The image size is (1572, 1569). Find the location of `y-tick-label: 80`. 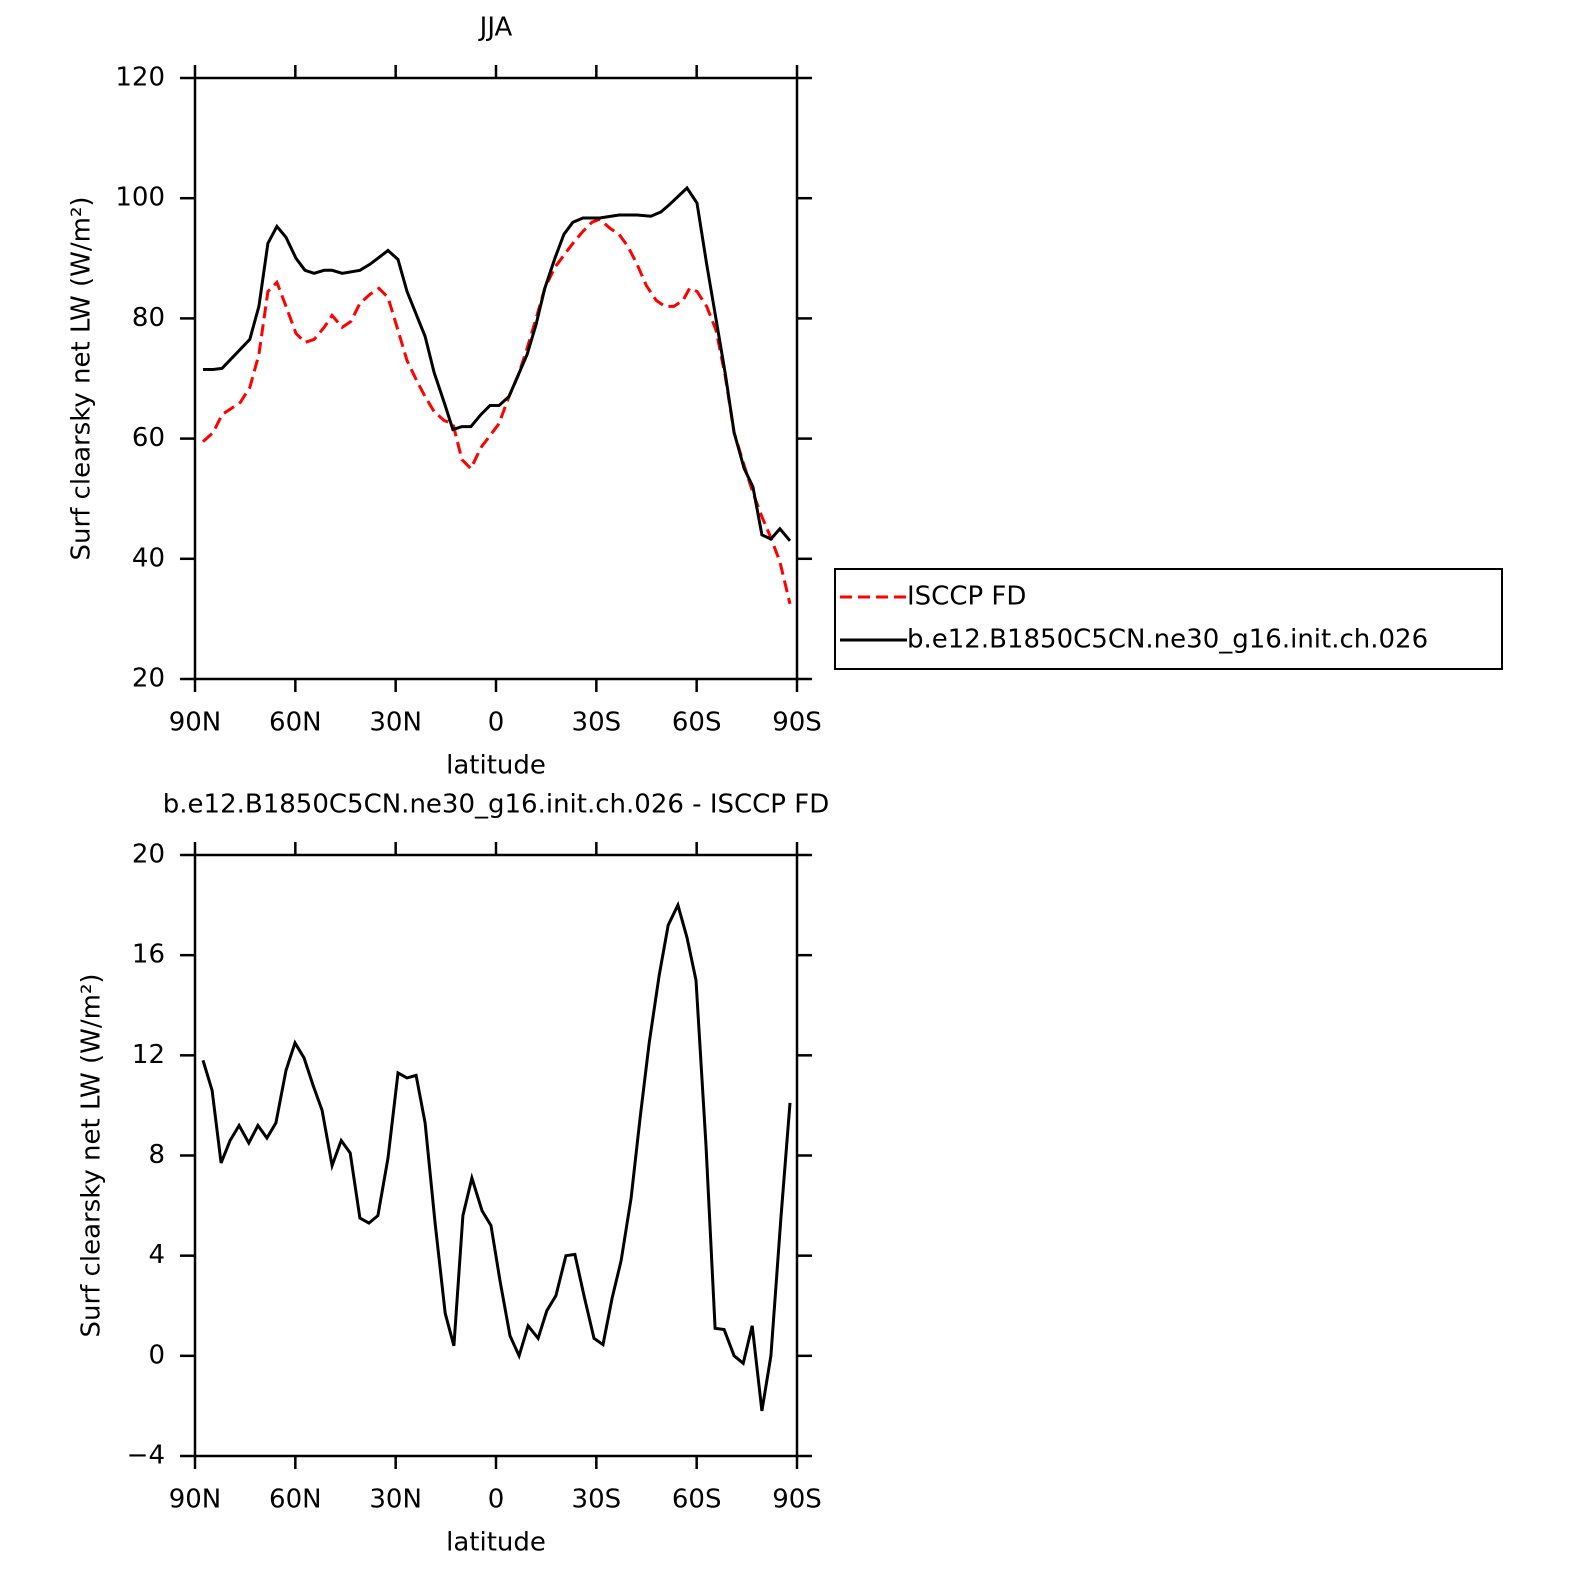

y-tick-label: 80 is located at coordinates (148, 318).